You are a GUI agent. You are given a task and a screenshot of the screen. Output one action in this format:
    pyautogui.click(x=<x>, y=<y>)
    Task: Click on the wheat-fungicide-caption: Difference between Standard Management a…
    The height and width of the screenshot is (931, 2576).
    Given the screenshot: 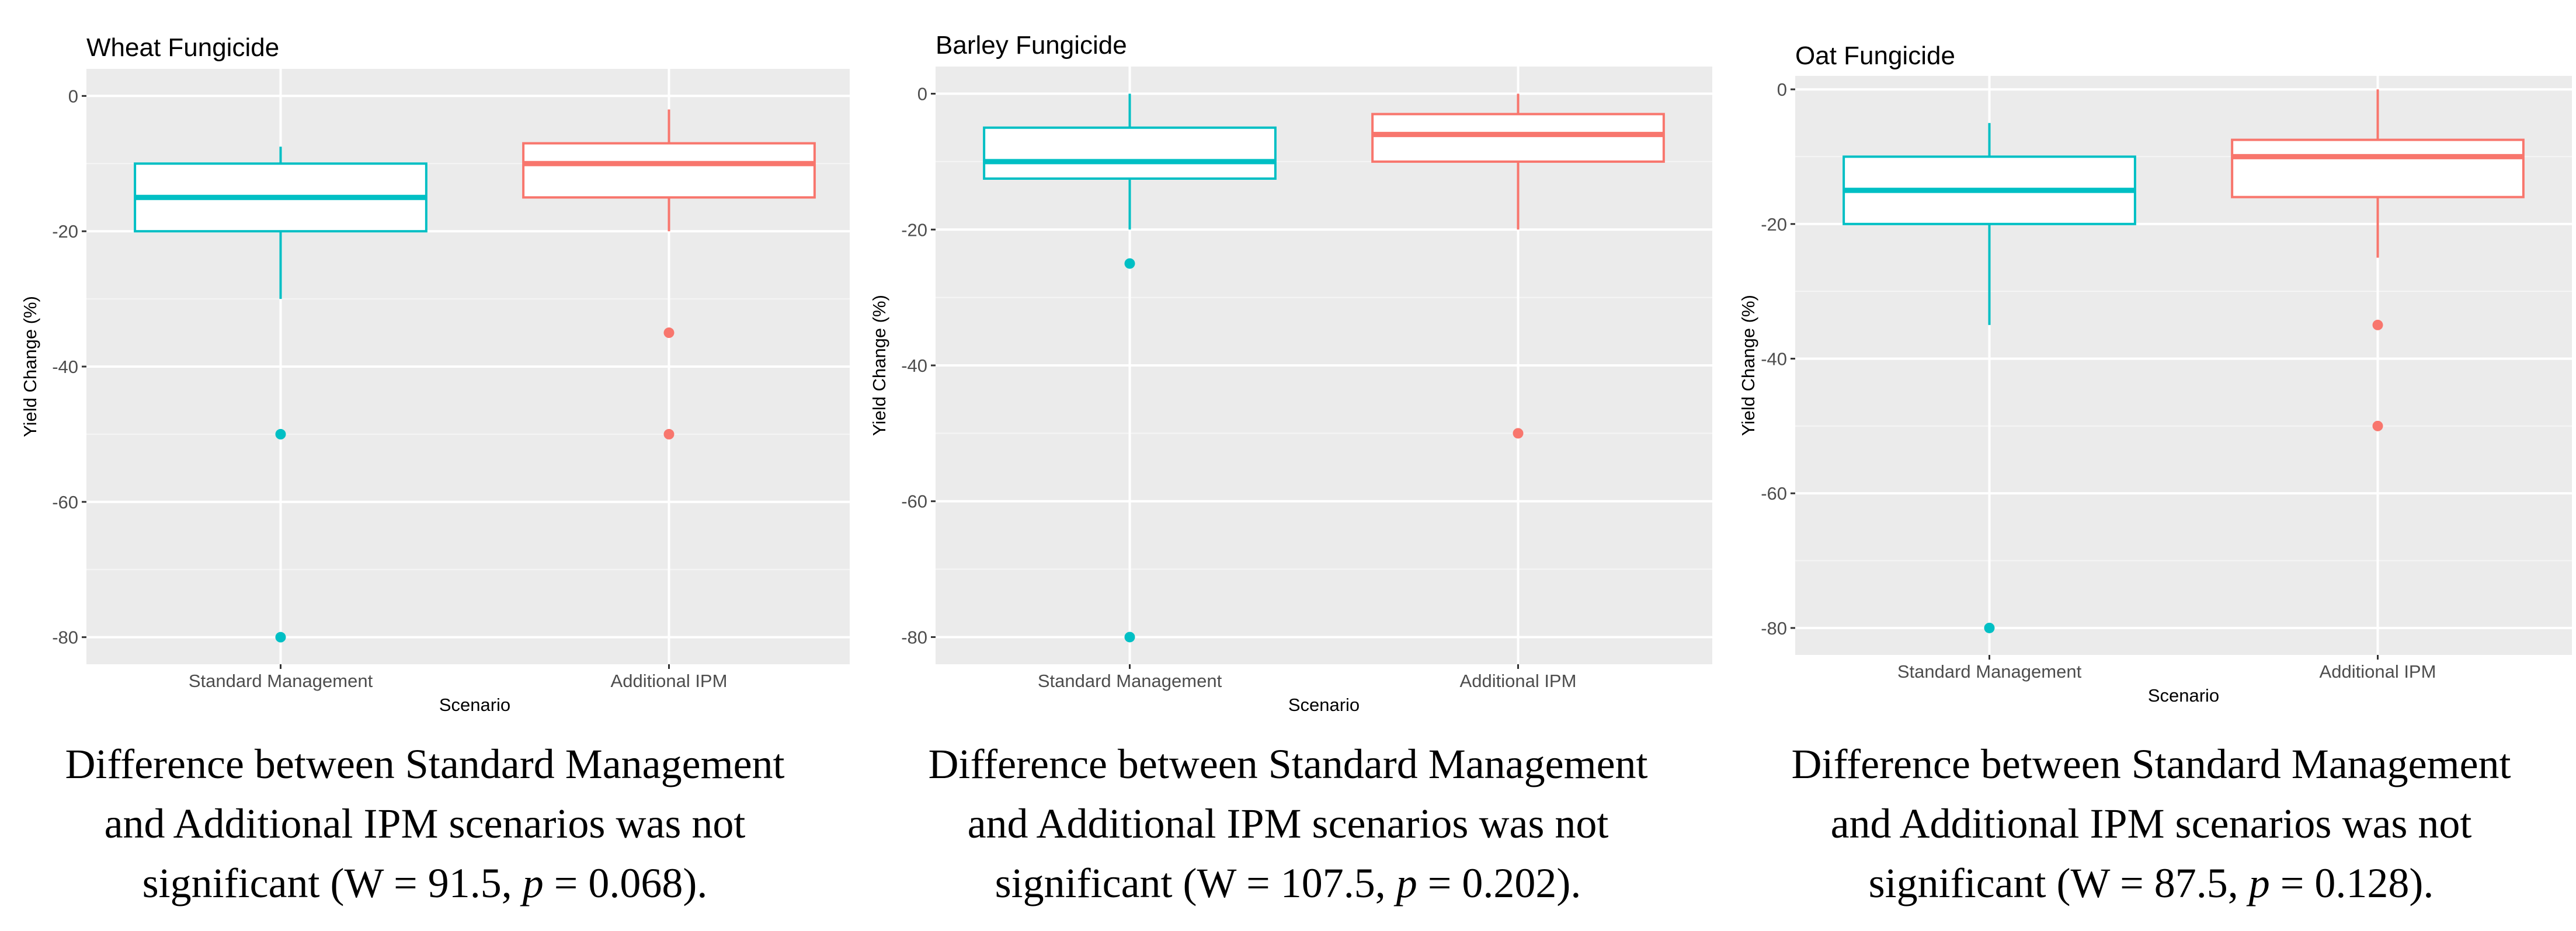 What is the action you would take?
    pyautogui.click(x=425, y=823)
    